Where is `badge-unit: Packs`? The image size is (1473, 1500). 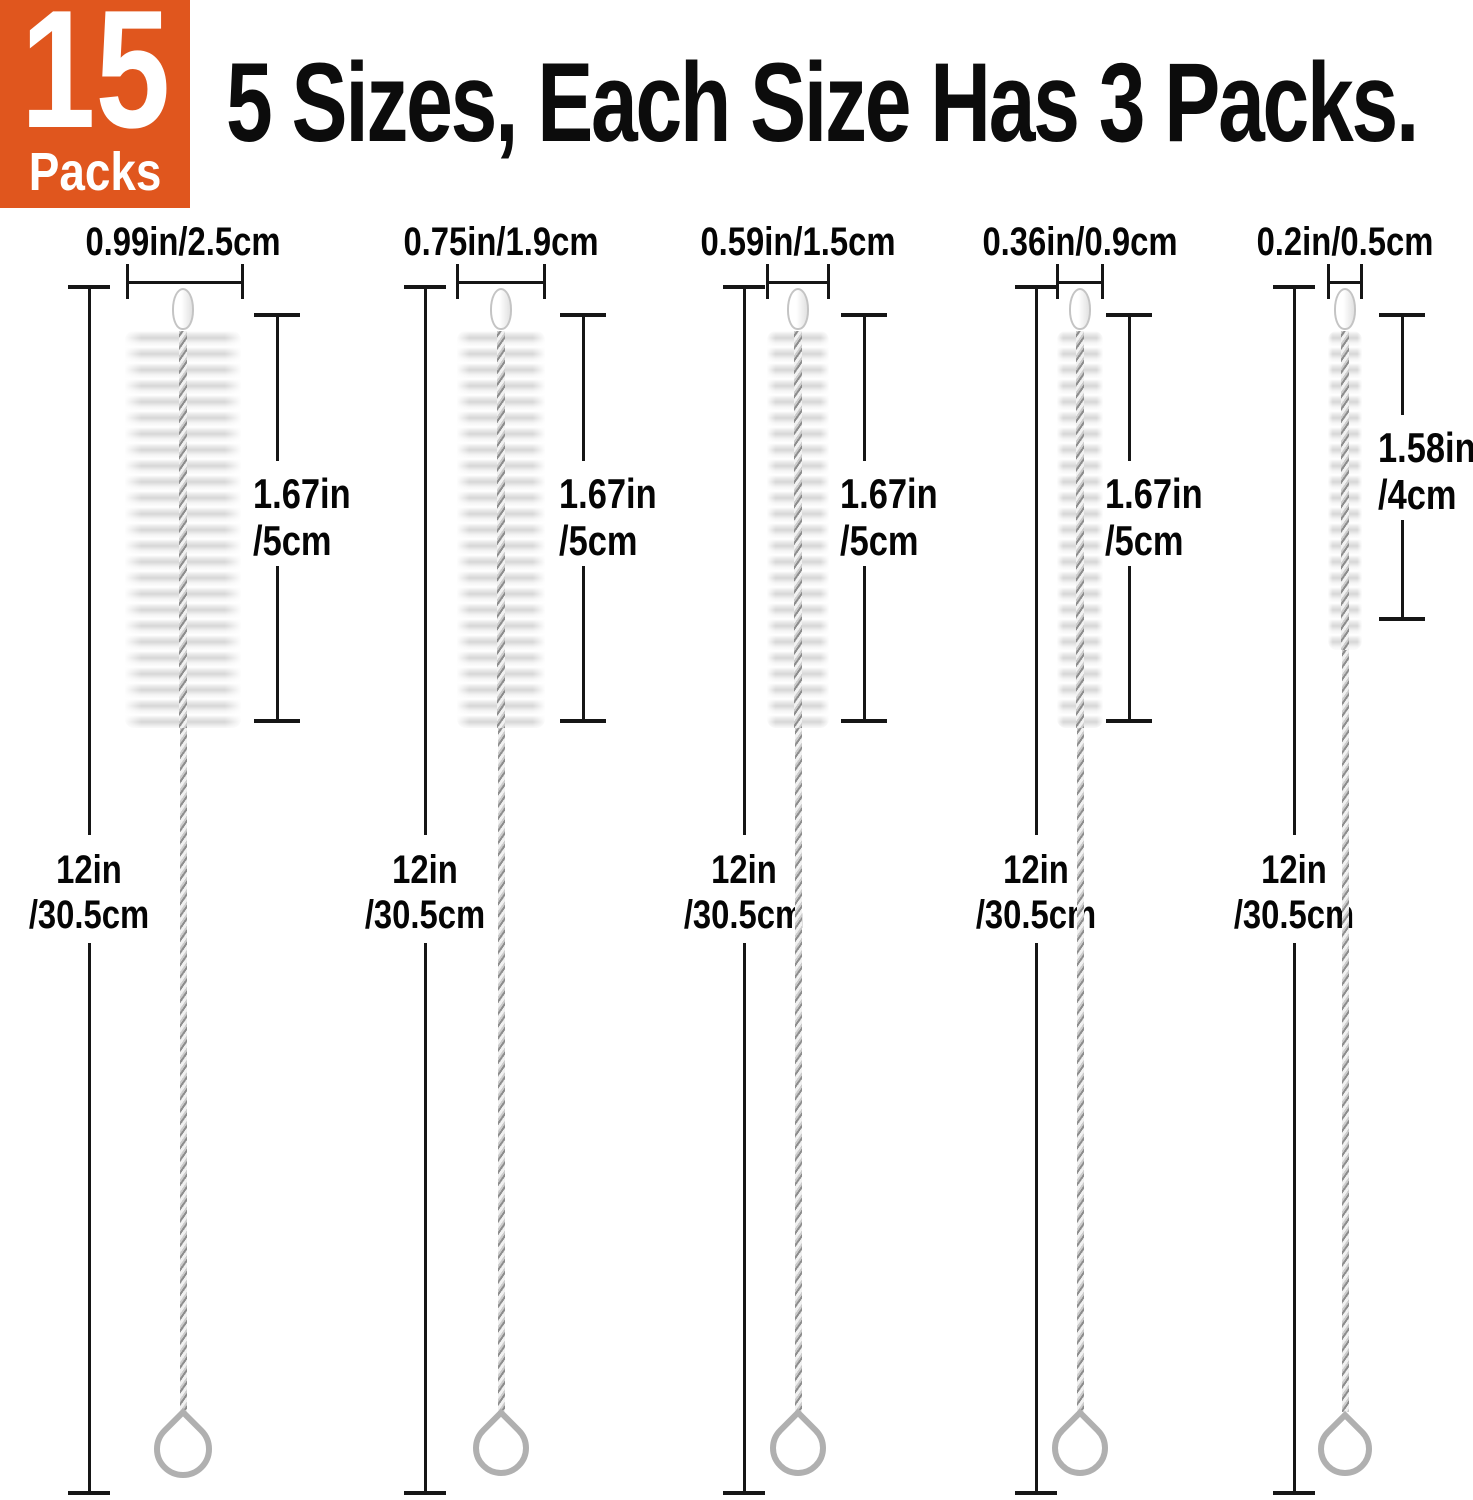
badge-unit: Packs is located at coordinates (95, 172).